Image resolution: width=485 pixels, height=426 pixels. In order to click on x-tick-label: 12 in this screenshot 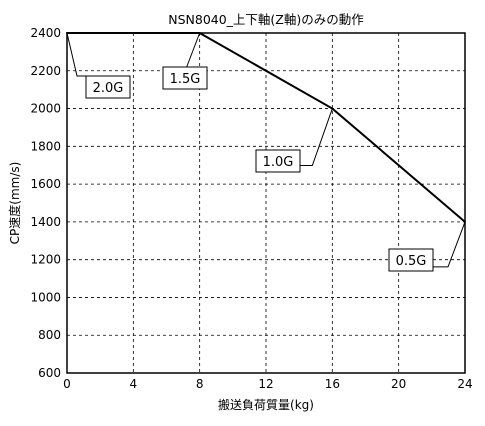, I will do `click(265, 384)`.